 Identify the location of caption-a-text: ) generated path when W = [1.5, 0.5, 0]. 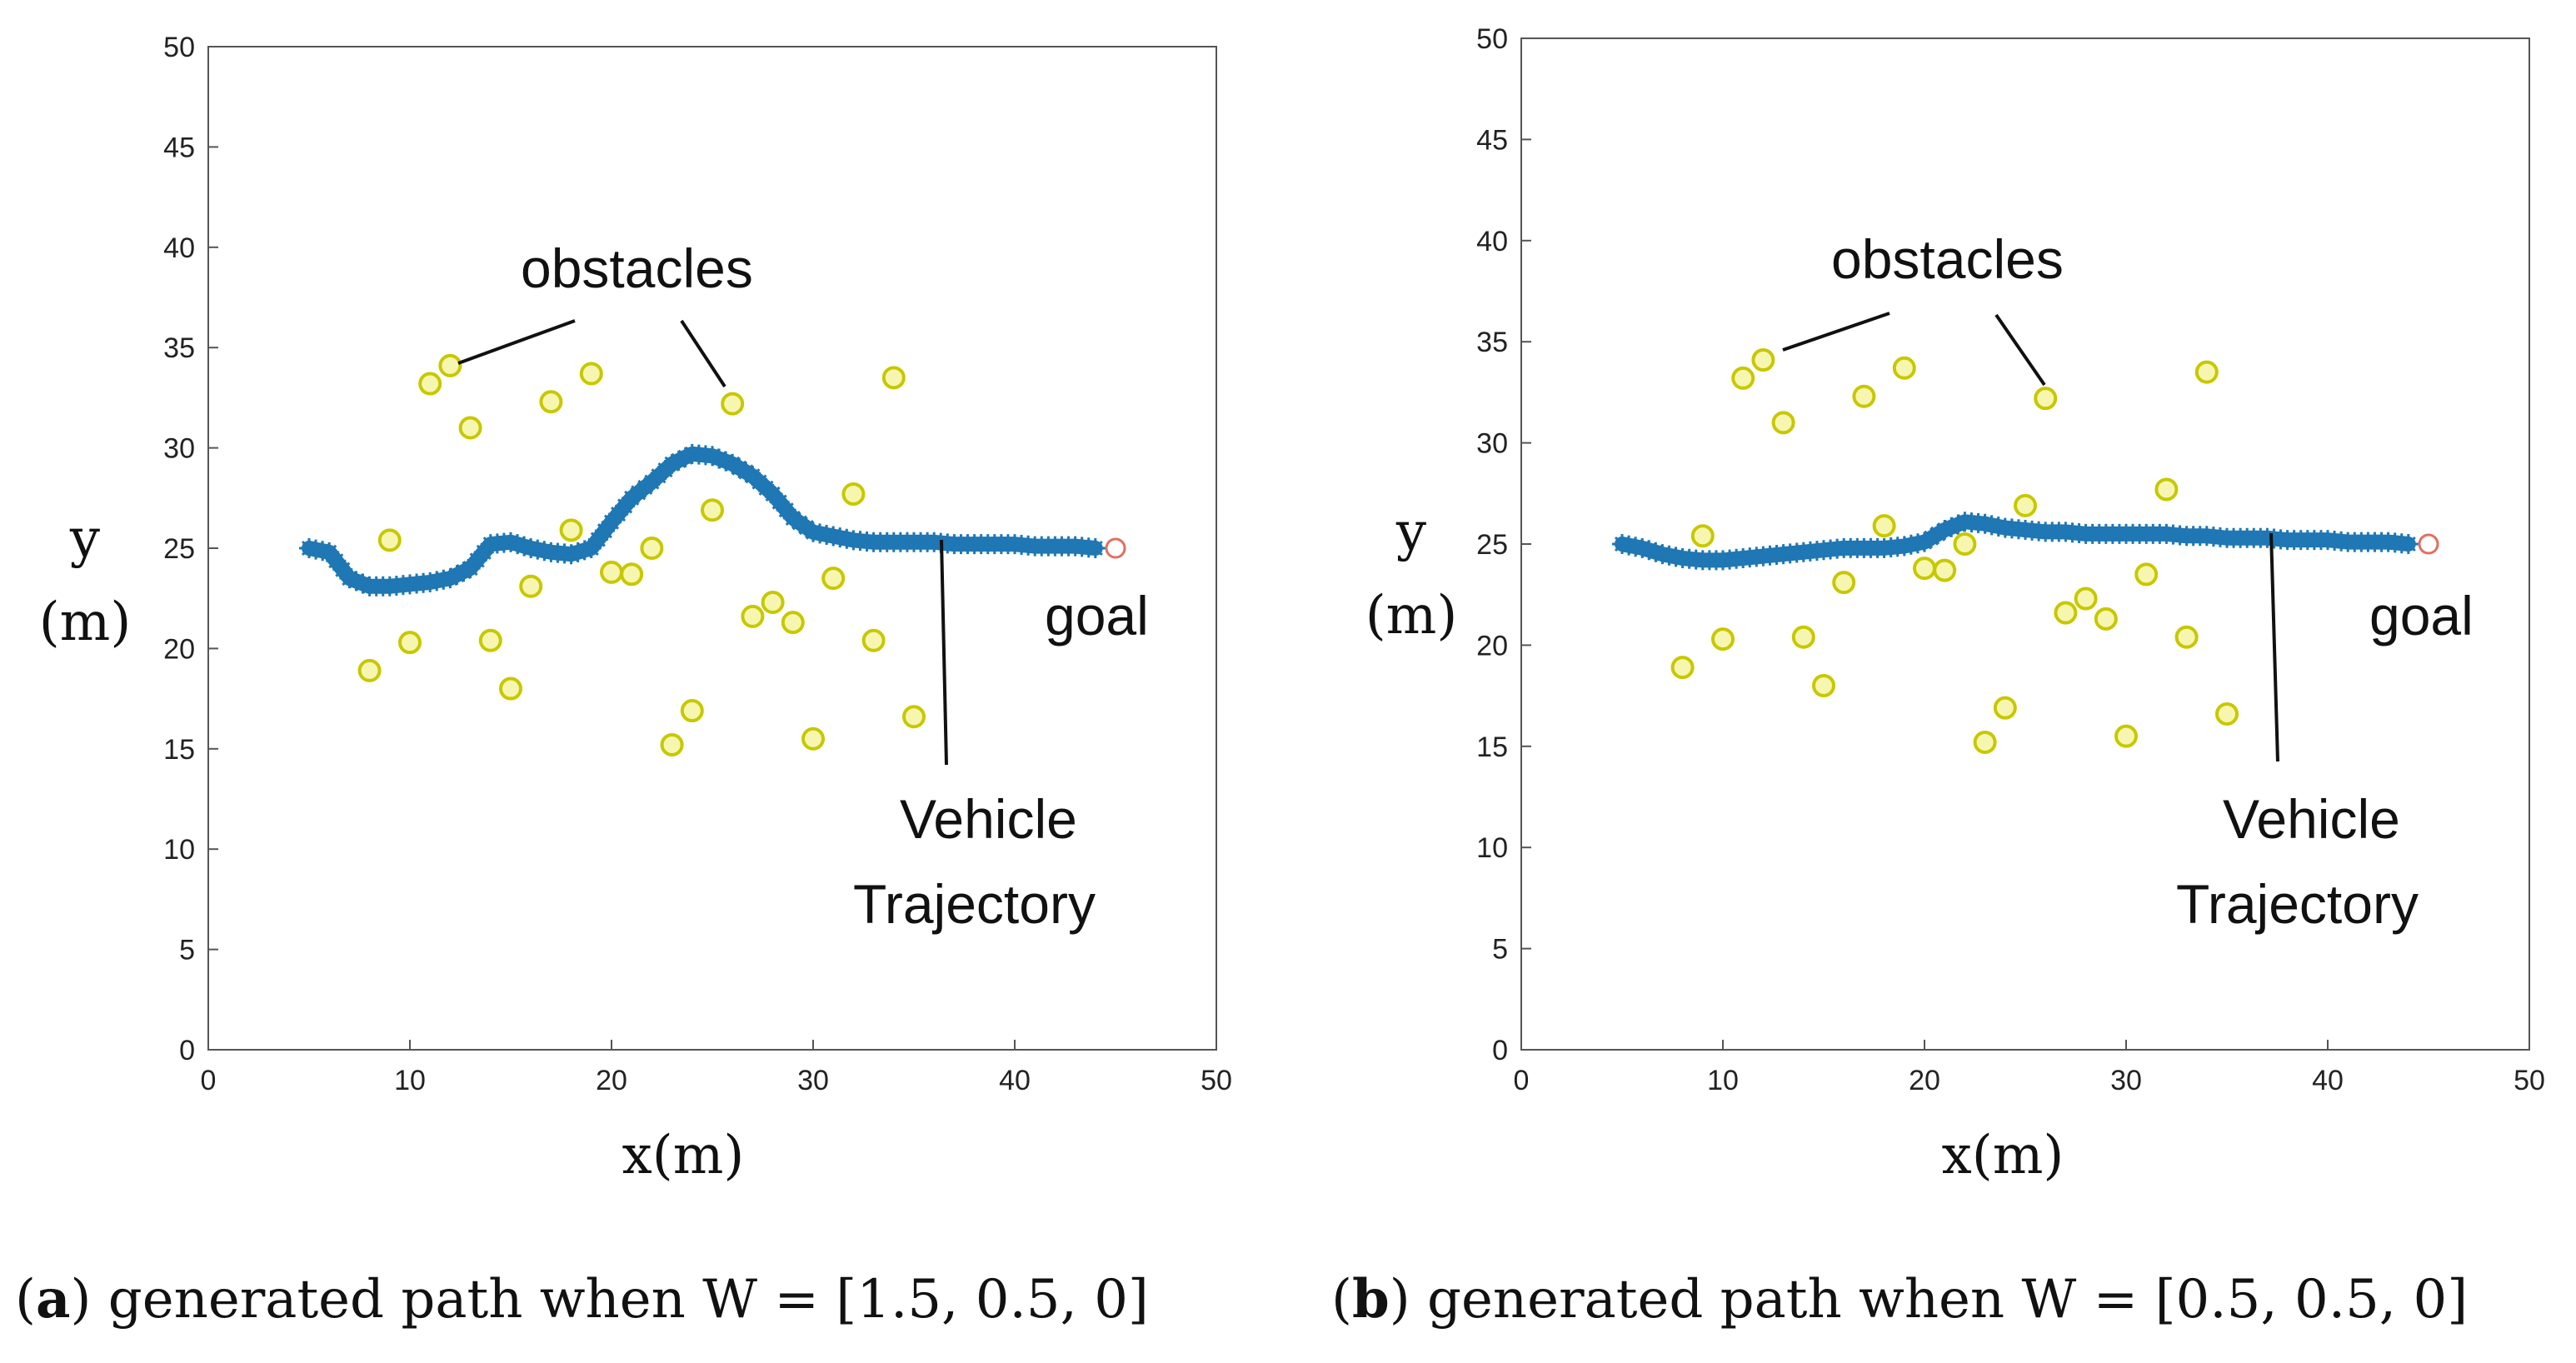
(609, 1300).